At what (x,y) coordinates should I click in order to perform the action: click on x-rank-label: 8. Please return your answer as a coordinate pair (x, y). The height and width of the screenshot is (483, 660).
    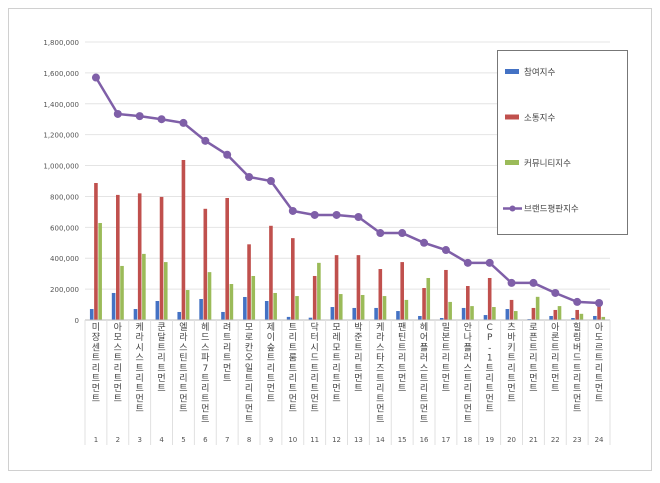
    Looking at the image, I should click on (249, 440).